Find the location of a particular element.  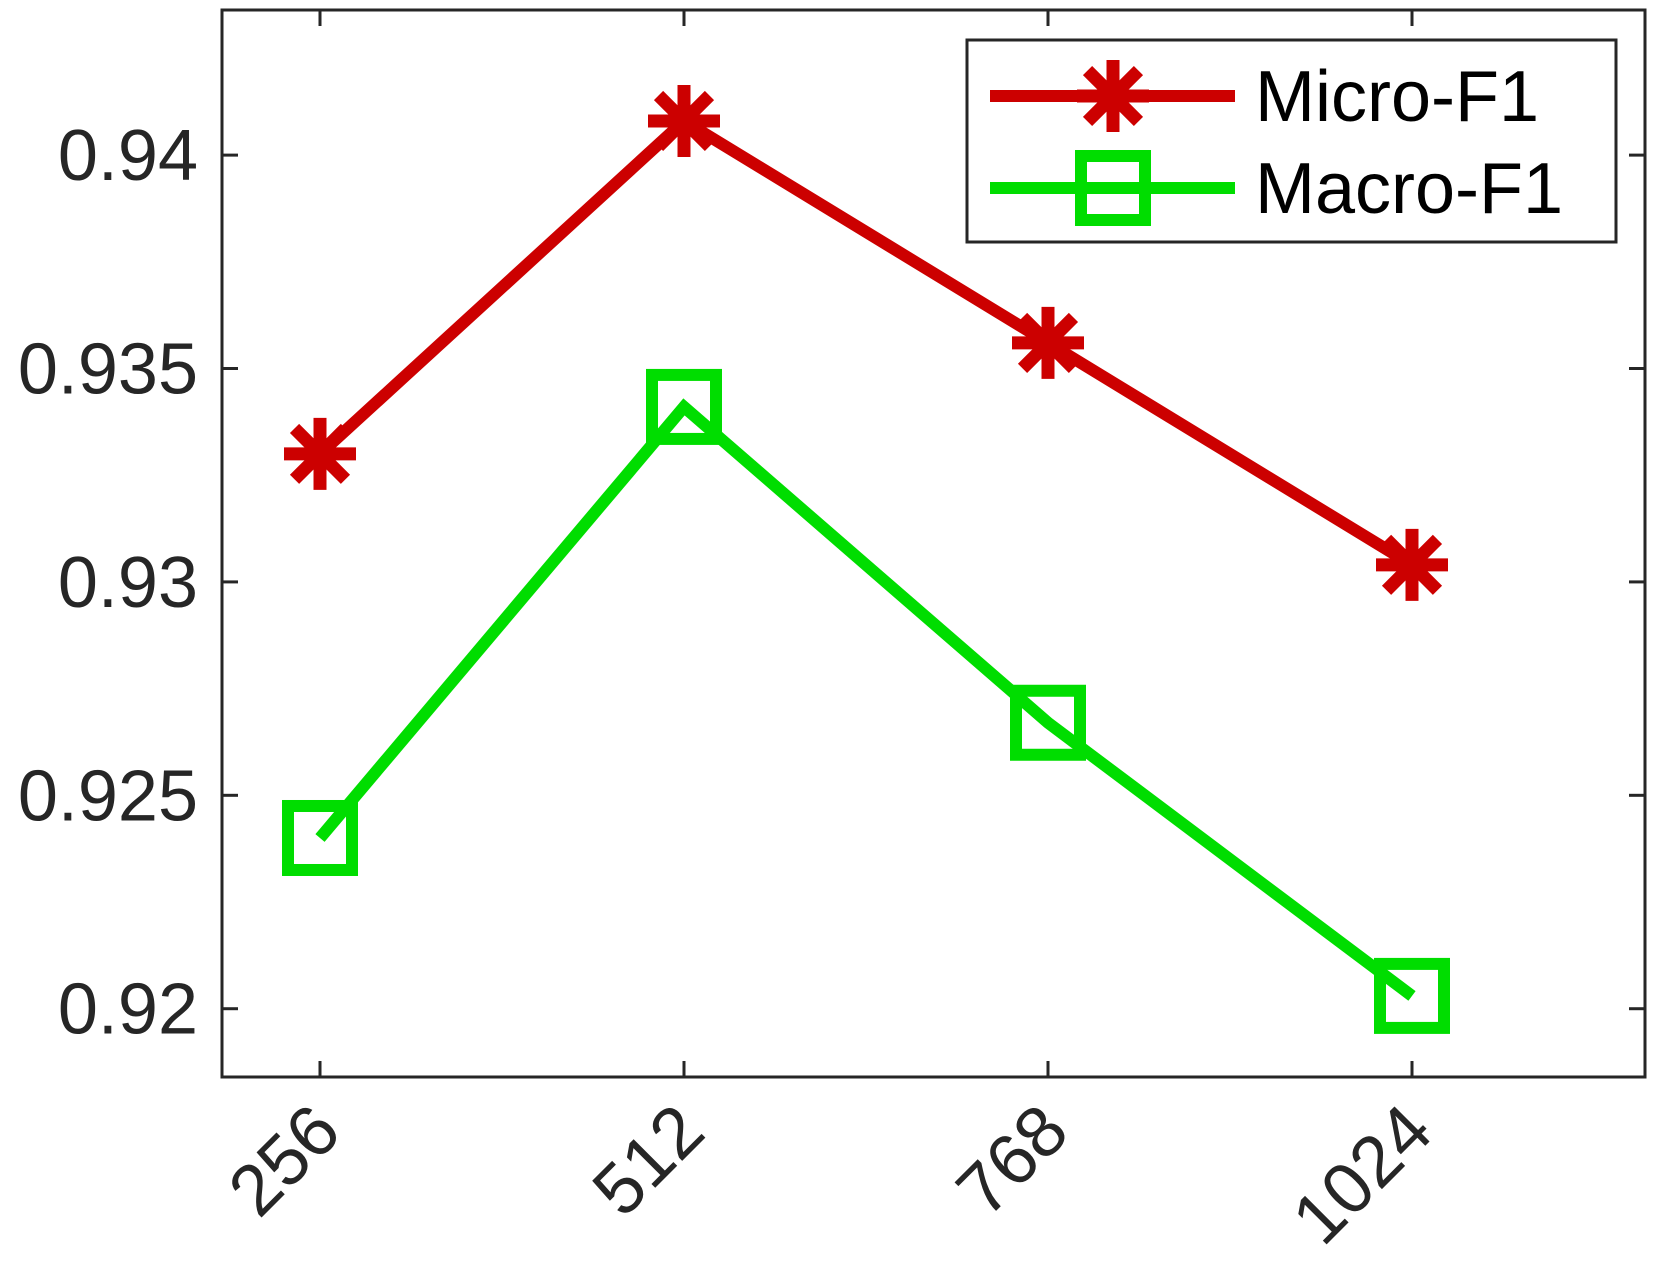

legend-label: Macro-F1 is located at coordinates (1409, 189).